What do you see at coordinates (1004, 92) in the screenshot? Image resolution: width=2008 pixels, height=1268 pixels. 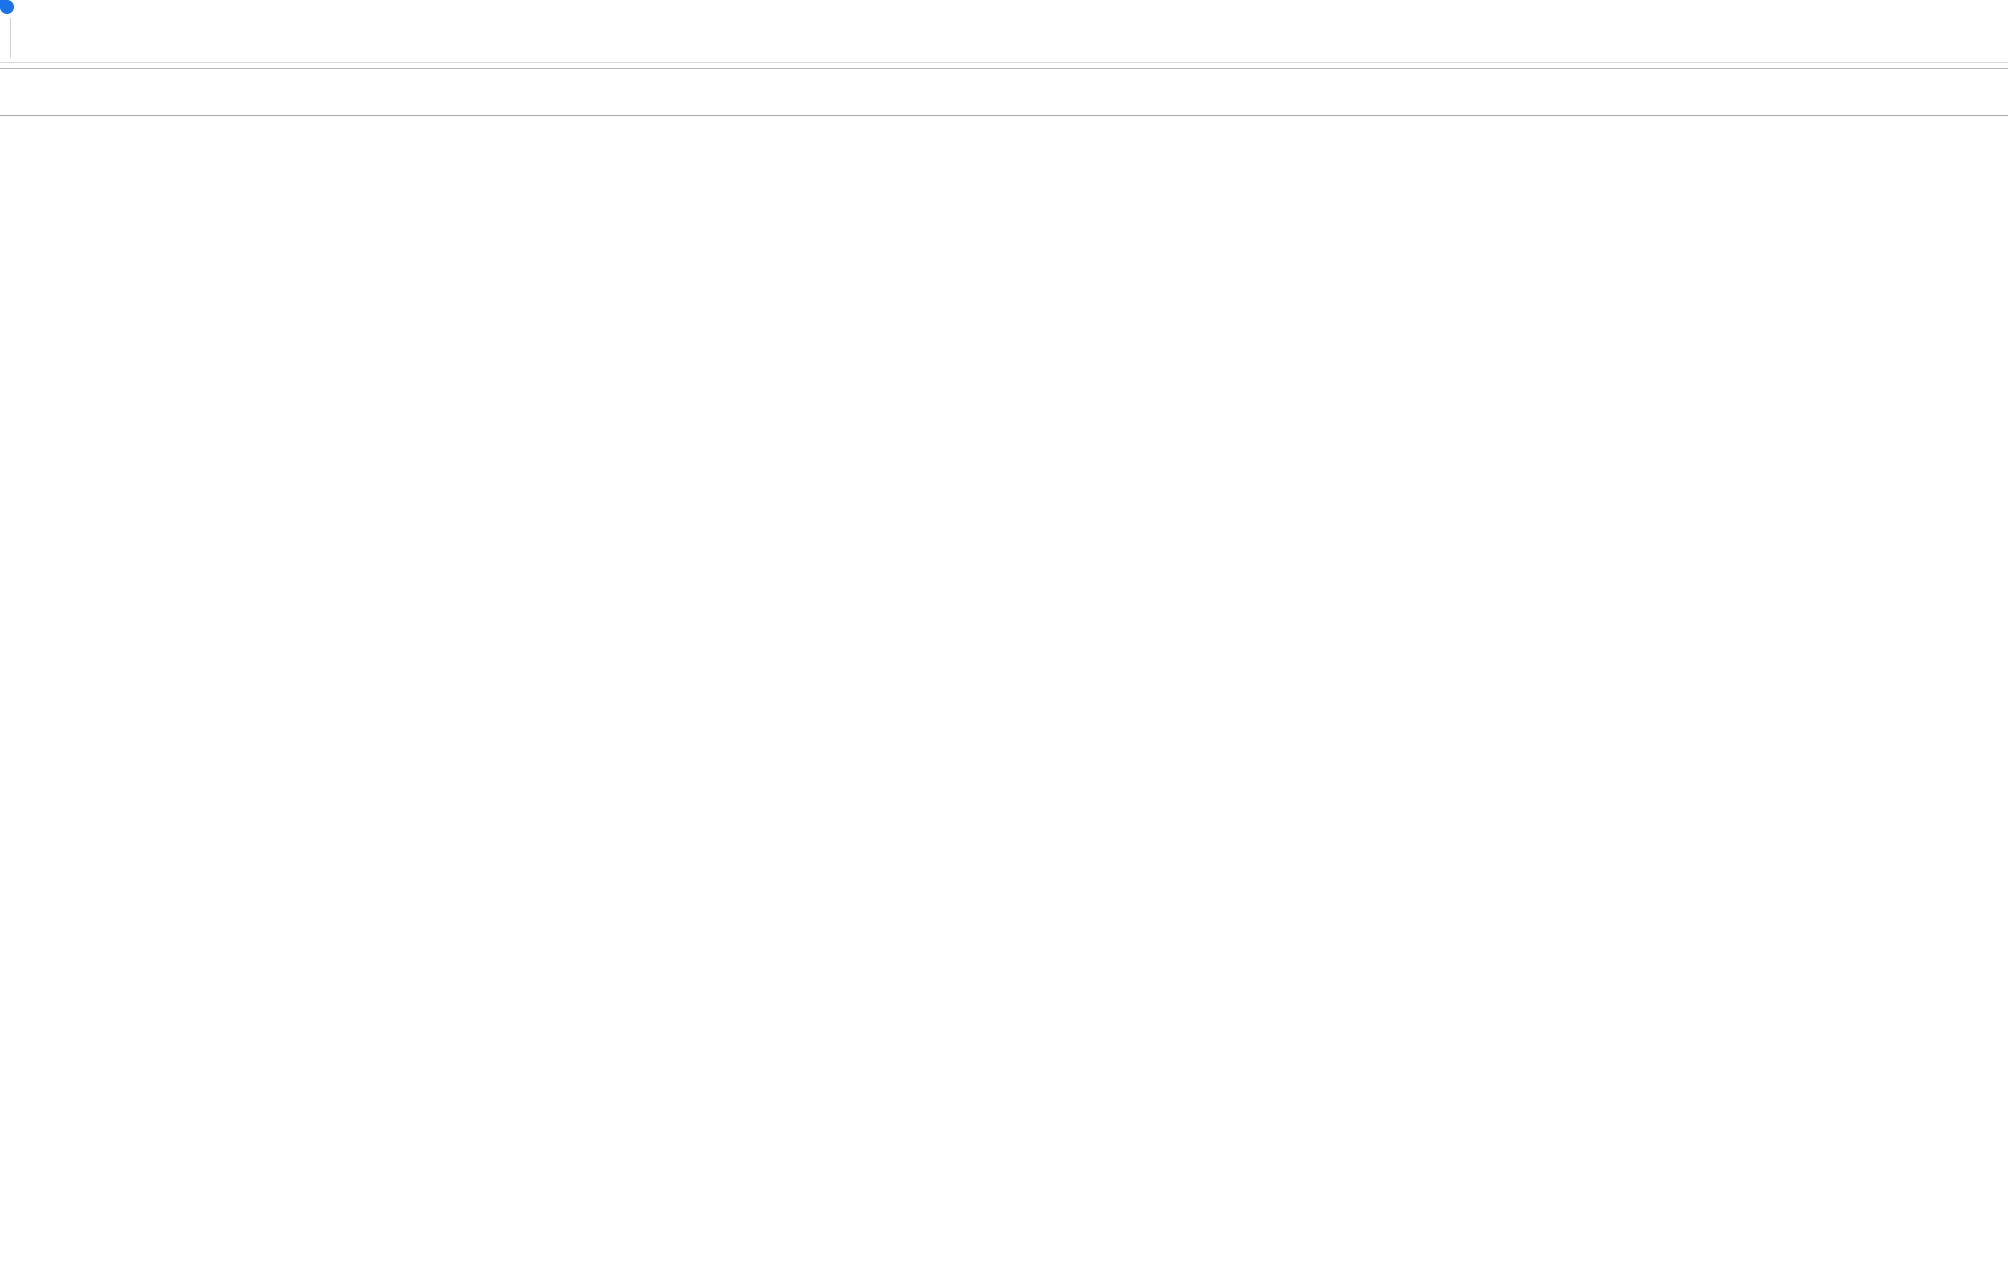 I see `column-headers` at bounding box center [1004, 92].